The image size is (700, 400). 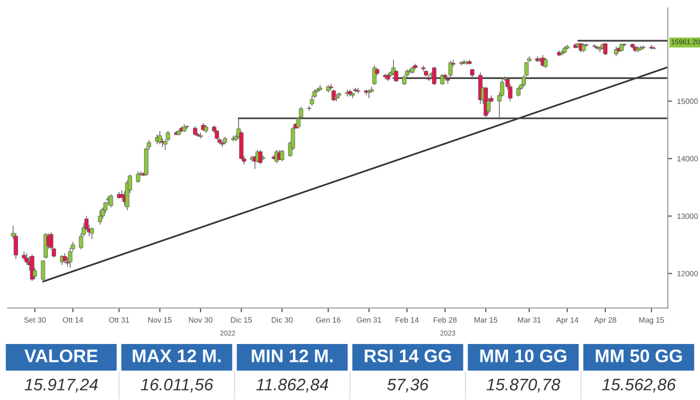 What do you see at coordinates (176, 356) in the screenshot?
I see `text: MAX 12 M.` at bounding box center [176, 356].